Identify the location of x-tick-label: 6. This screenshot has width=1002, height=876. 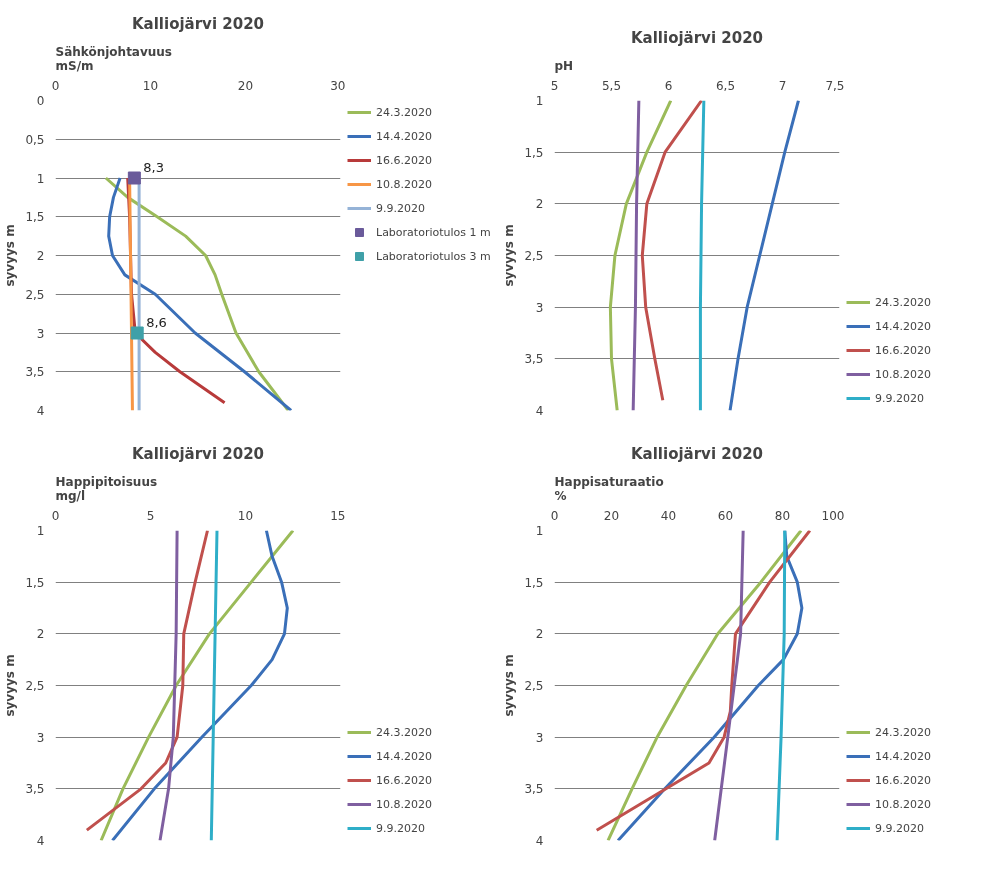
(668, 85).